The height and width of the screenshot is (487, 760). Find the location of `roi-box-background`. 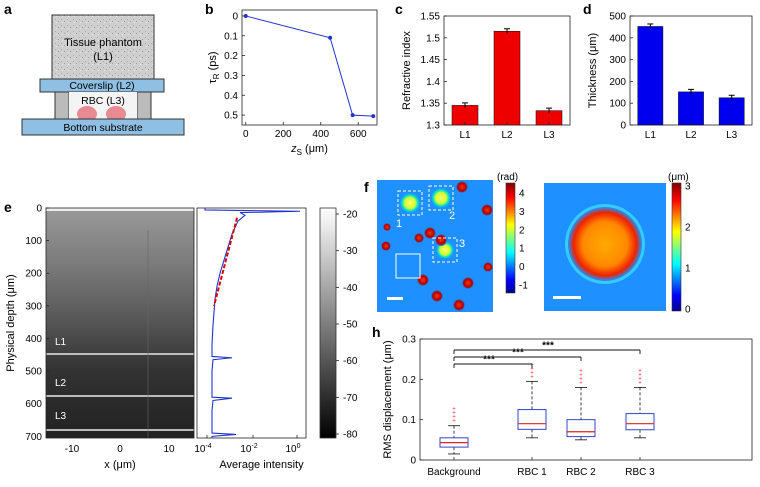

roi-box-background is located at coordinates (408, 266).